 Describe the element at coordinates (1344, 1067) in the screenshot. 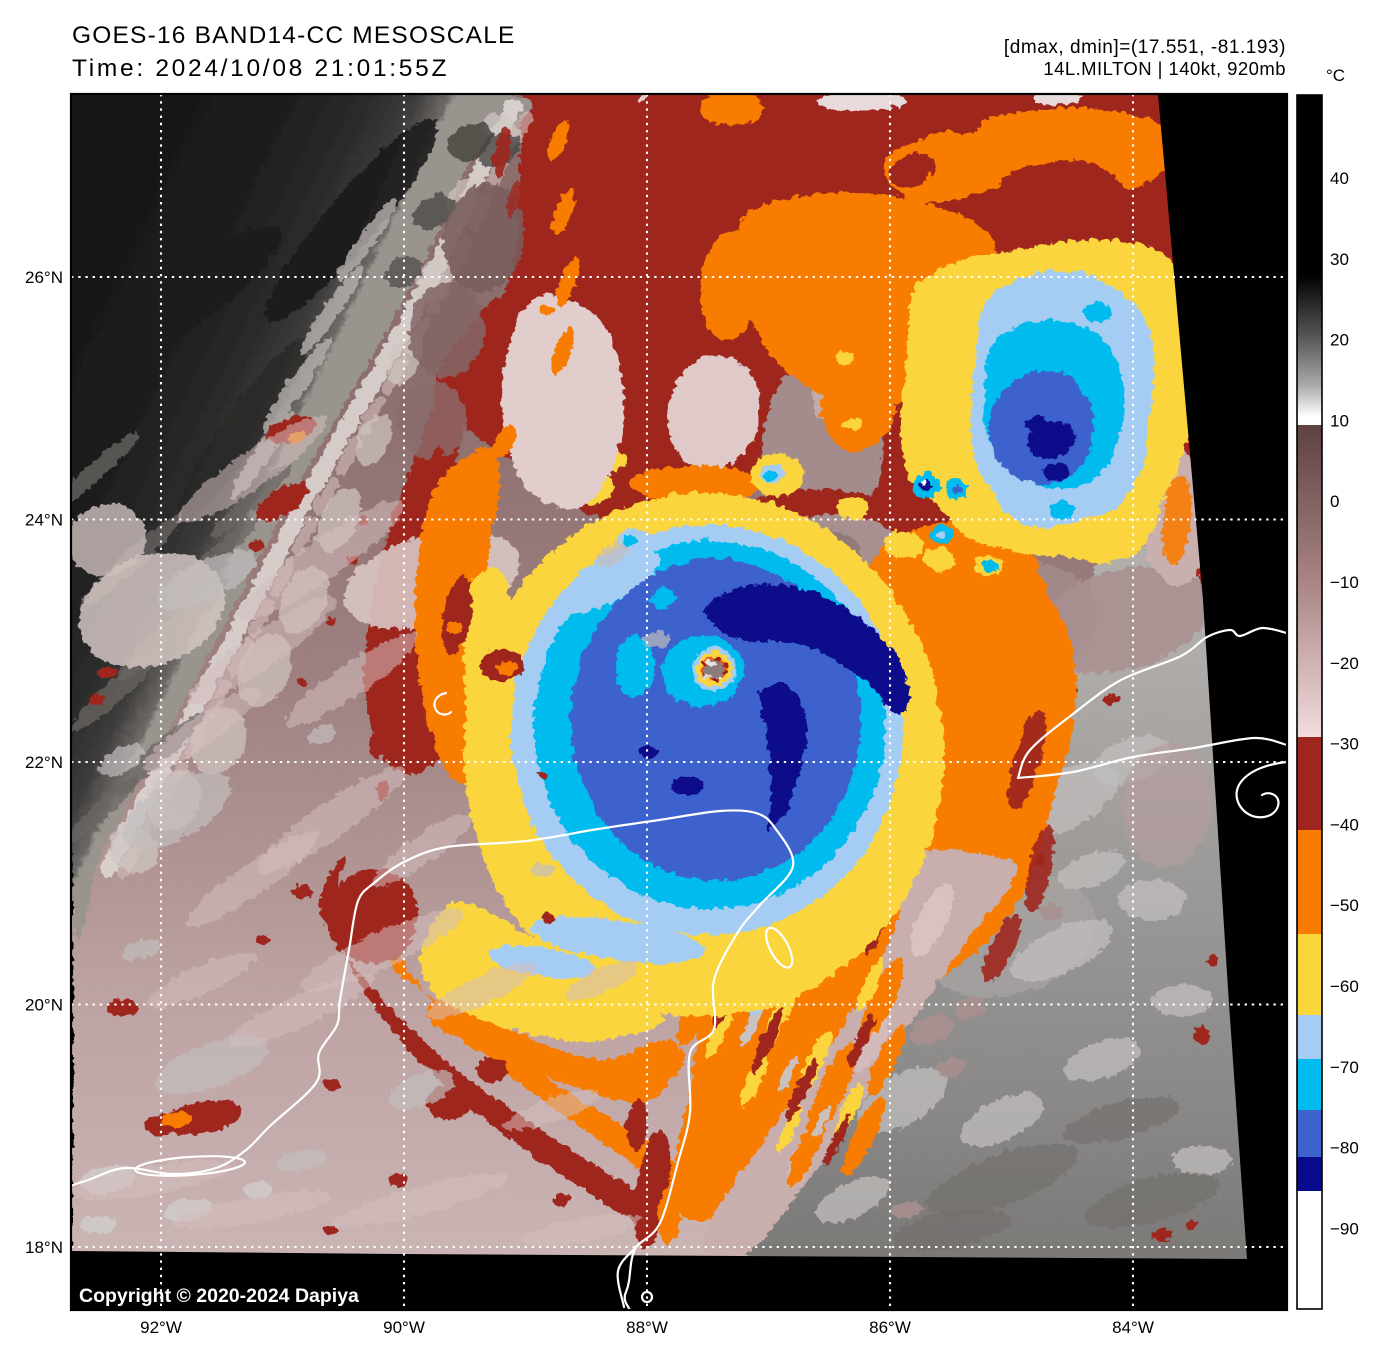

I see `svg-text: −70` at that location.